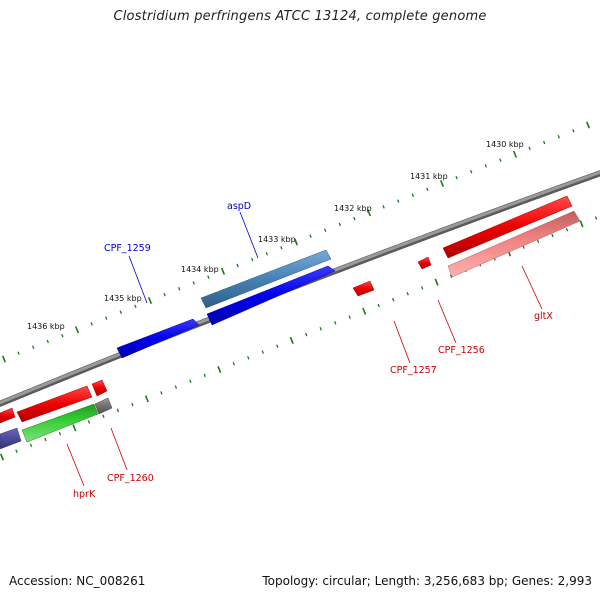 The width and height of the screenshot is (600, 600). Describe the element at coordinates (123, 298) in the screenshot. I see `scale-label-1435: 1435 kbp` at that location.